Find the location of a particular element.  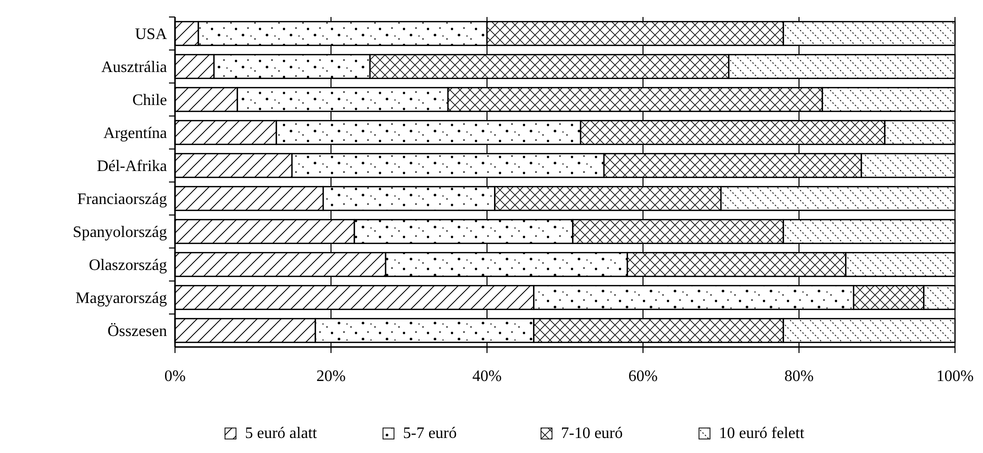

y-tick-label: Olaszország is located at coordinates (127, 265).